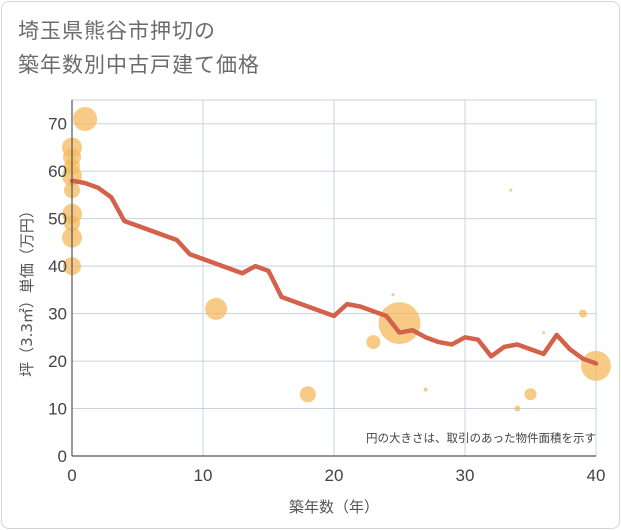 This screenshot has height=530, width=621. Describe the element at coordinates (57, 219) in the screenshot. I see `y-tick-label: 50` at that location.